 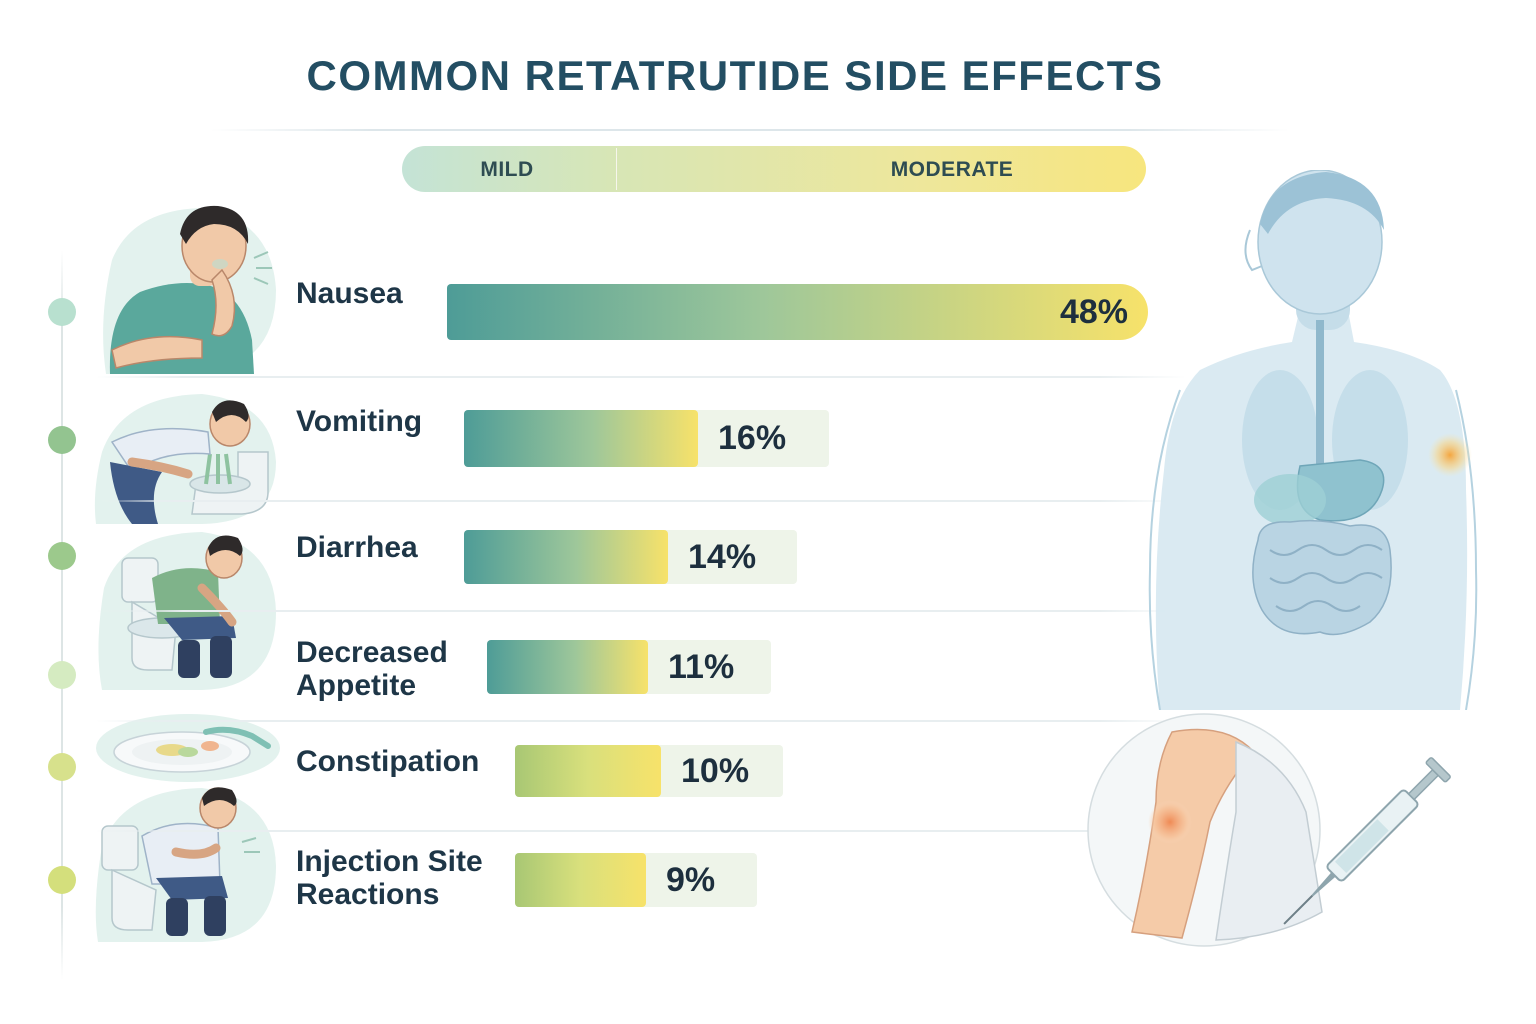 I want to click on category-label-line: Constipation, so click(x=388, y=761).